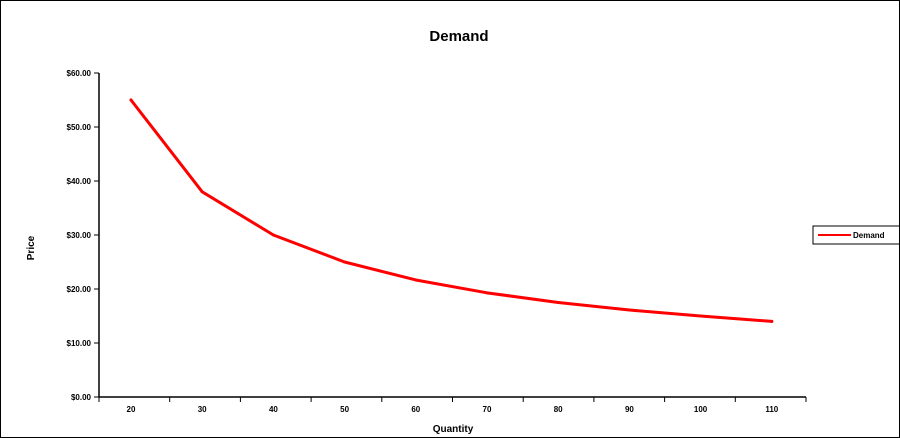 The image size is (900, 438). I want to click on y-tick-label: $10.00, so click(79, 343).